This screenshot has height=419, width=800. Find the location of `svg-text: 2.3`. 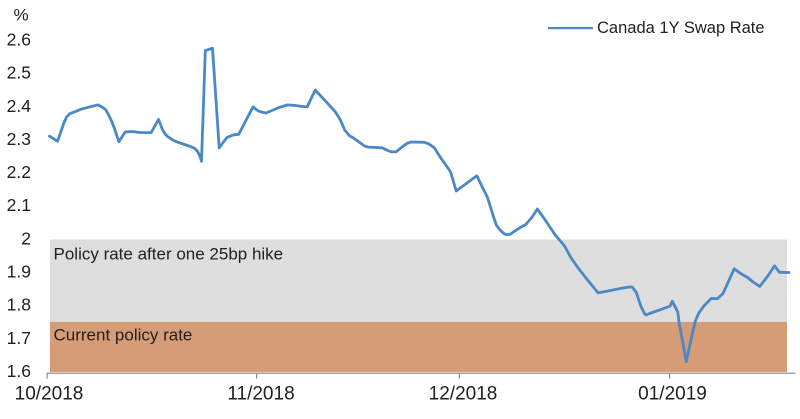

svg-text: 2.3 is located at coordinates (19, 139).